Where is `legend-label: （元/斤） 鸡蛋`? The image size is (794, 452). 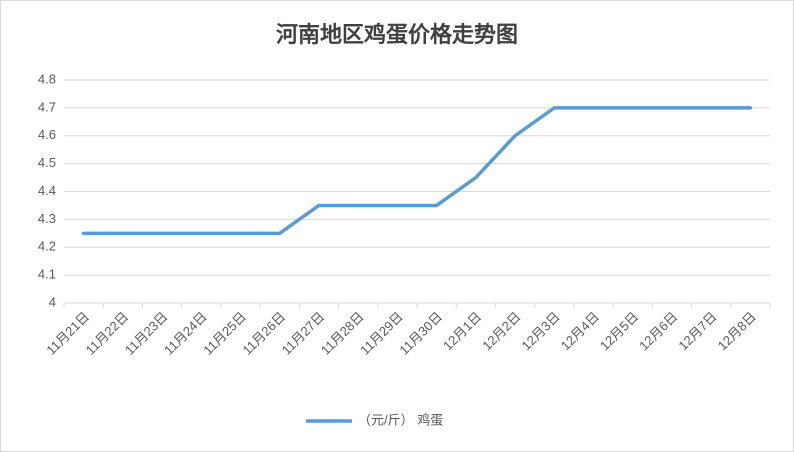 legend-label: （元/斤） 鸡蛋 is located at coordinates (400, 419).